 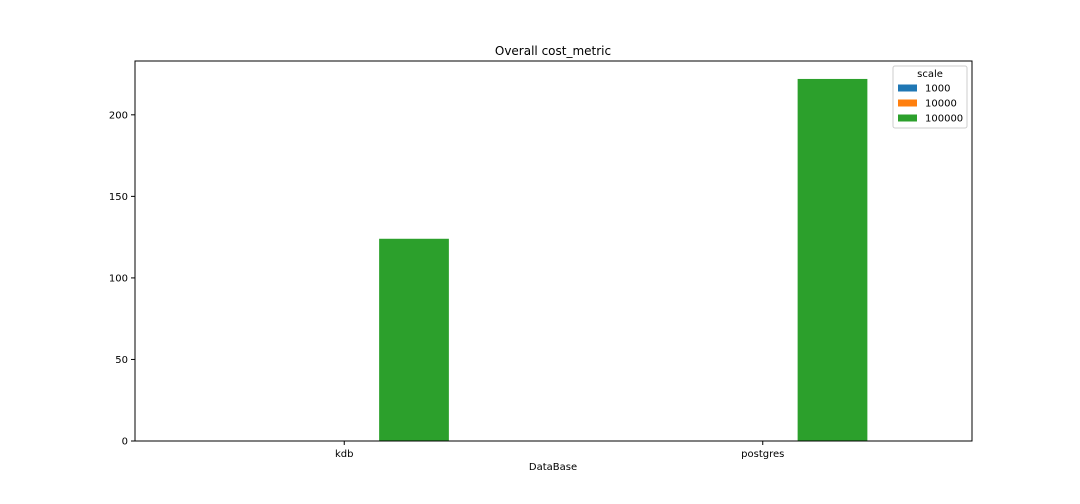 What do you see at coordinates (118, 278) in the screenshot?
I see `y-tick-label: 100` at bounding box center [118, 278].